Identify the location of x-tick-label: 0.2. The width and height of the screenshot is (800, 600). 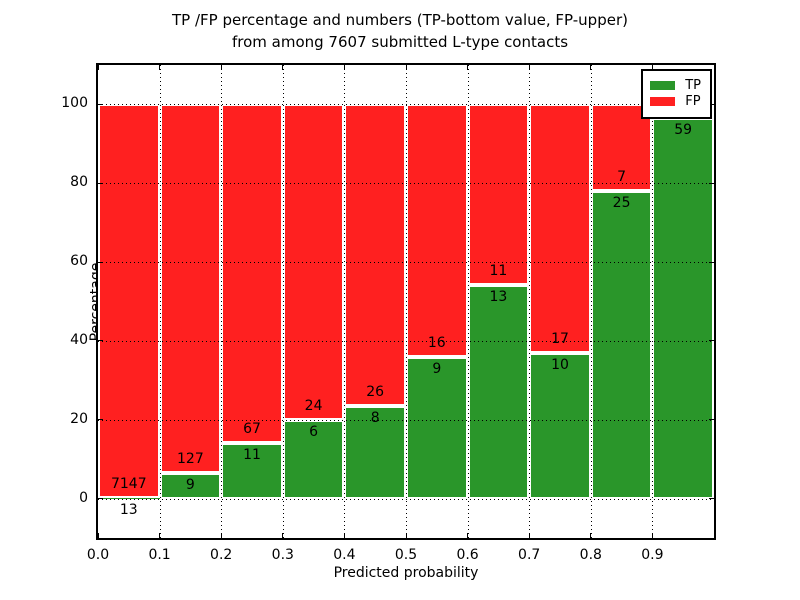
(221, 555).